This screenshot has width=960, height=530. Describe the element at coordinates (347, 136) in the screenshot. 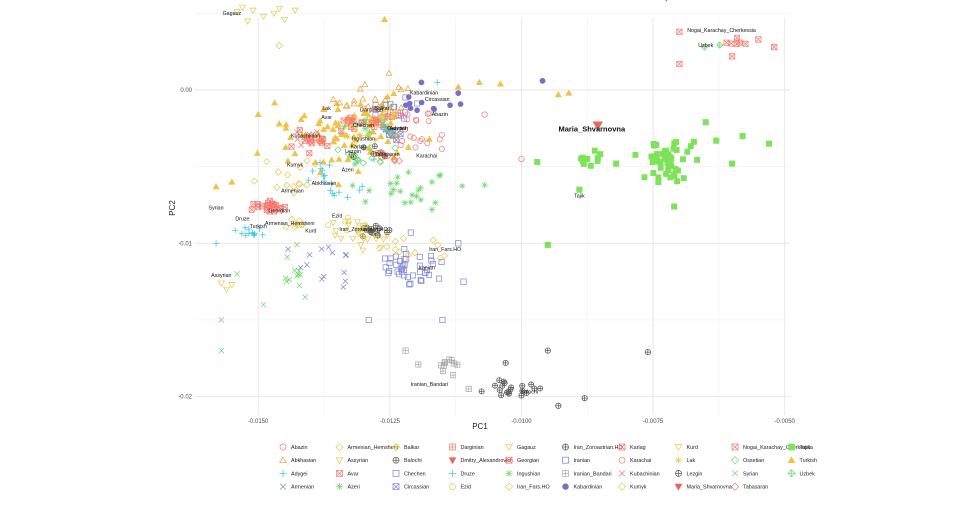

I see `point-lak` at that location.